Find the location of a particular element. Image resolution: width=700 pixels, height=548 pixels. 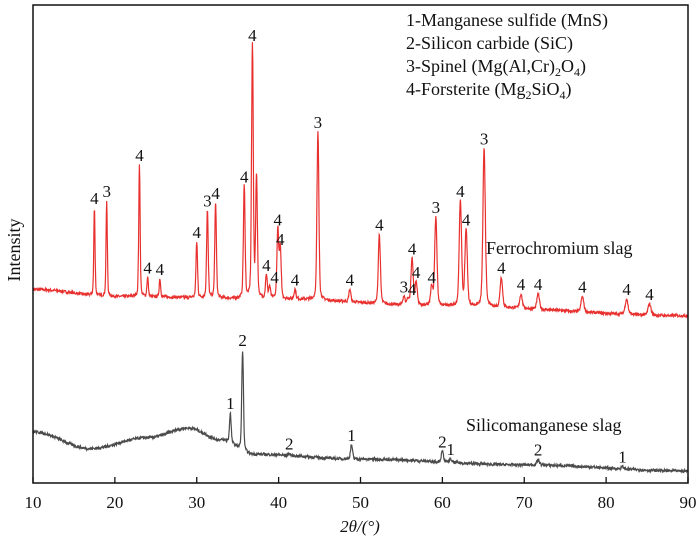

x-tick-label: 70 is located at coordinates (524, 502).